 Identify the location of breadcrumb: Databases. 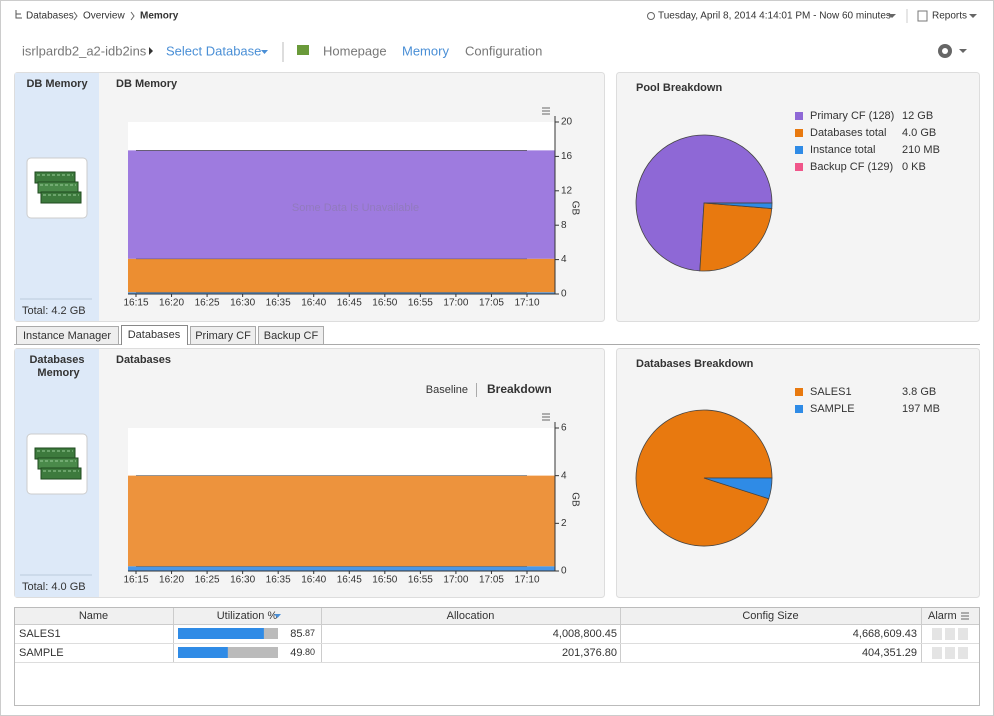
(50, 16).